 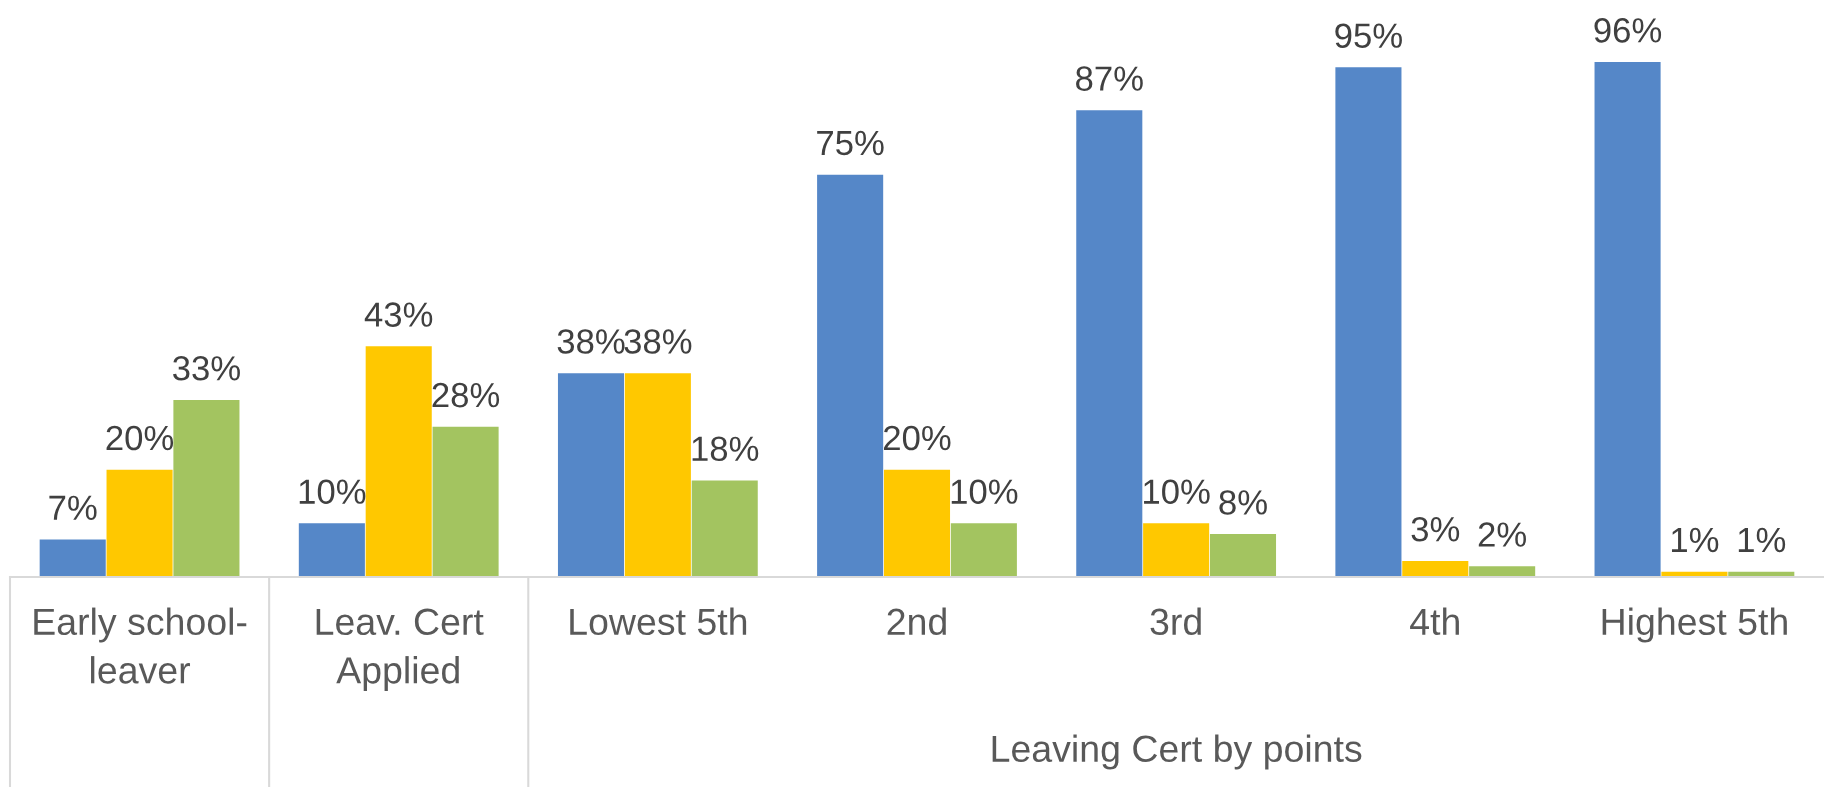 I want to click on data-label: 7%, so click(x=73, y=507).